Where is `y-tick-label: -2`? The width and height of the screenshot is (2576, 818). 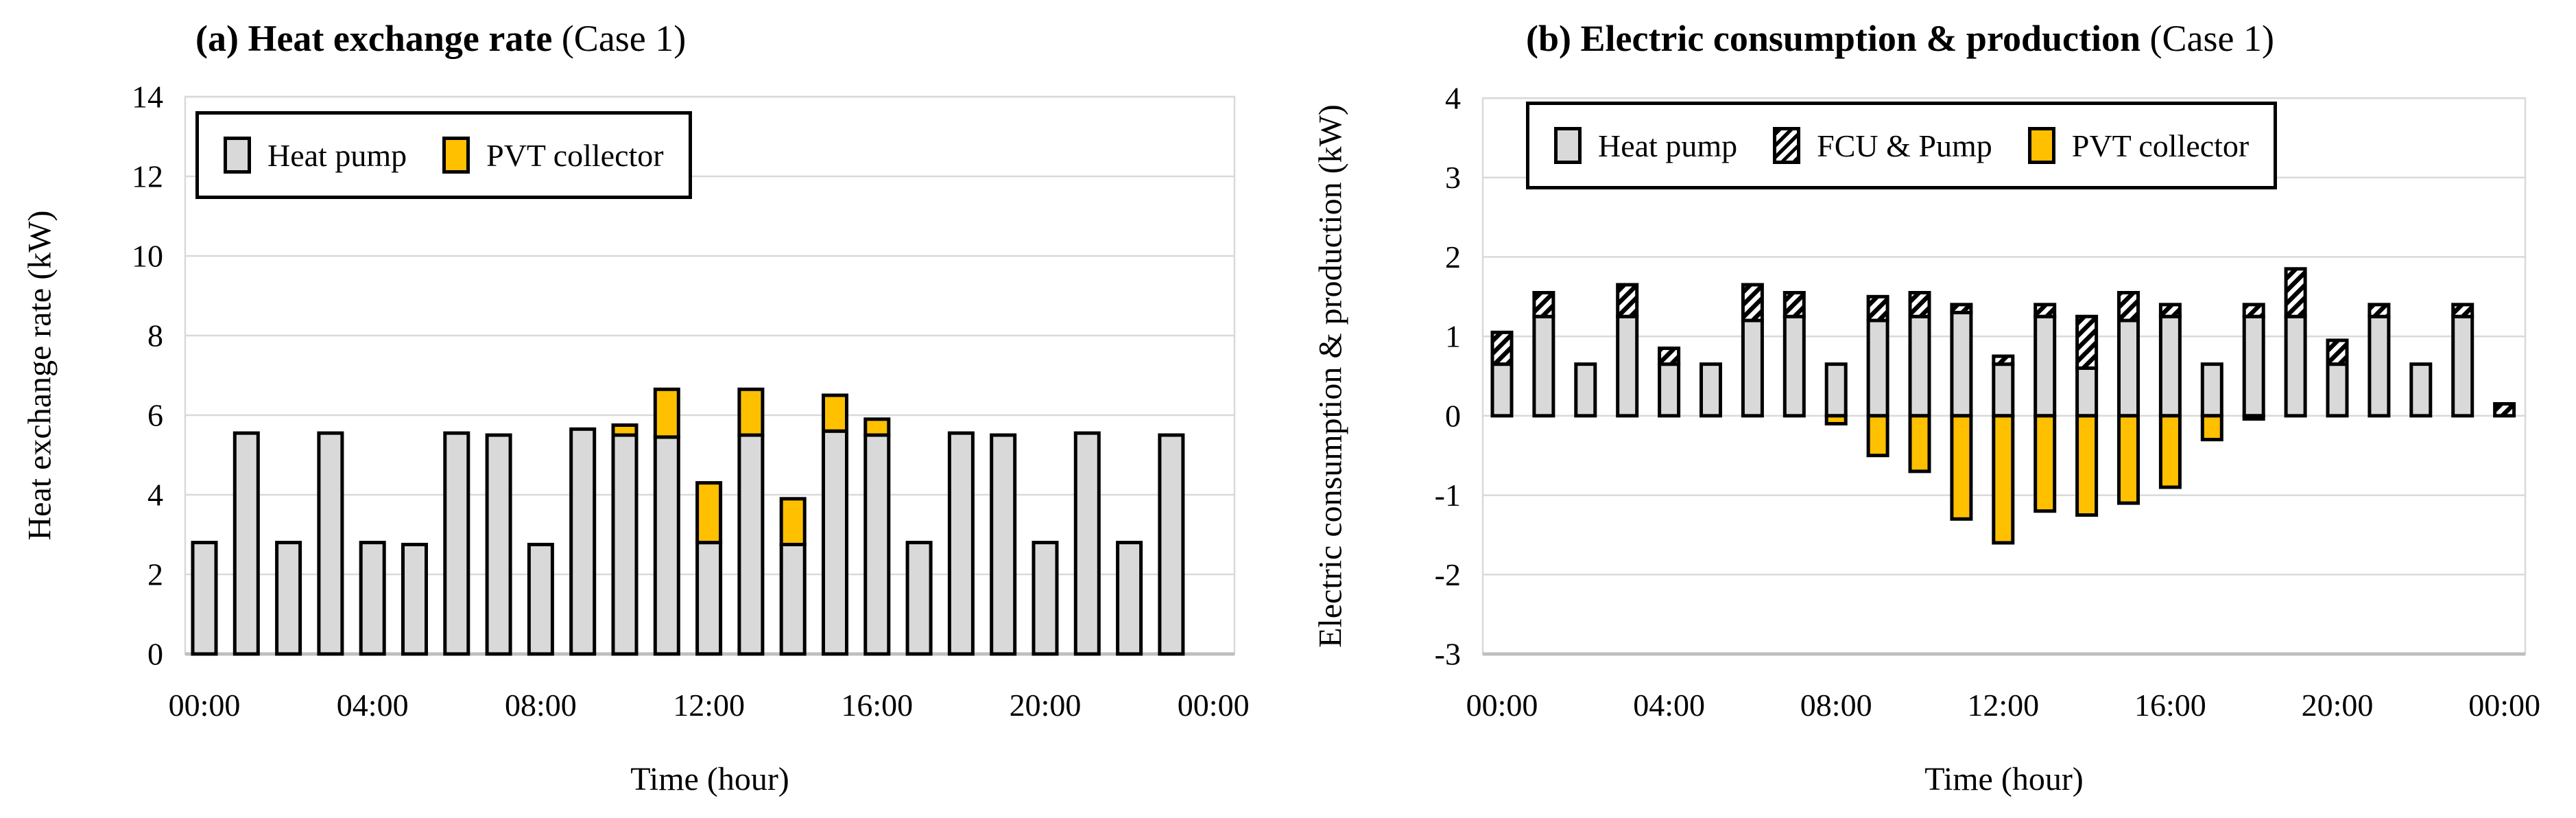 y-tick-label: -2 is located at coordinates (1448, 575).